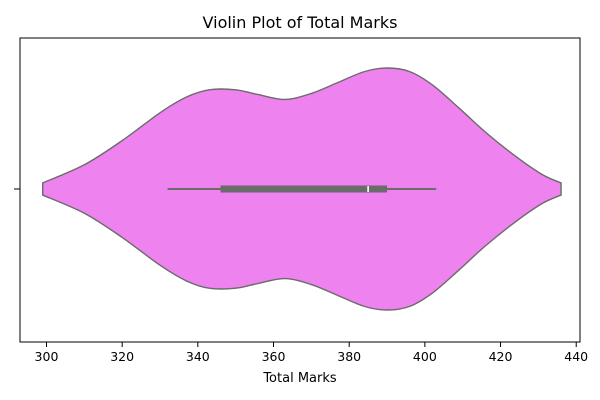  I want to click on iqr-box, so click(304, 189).